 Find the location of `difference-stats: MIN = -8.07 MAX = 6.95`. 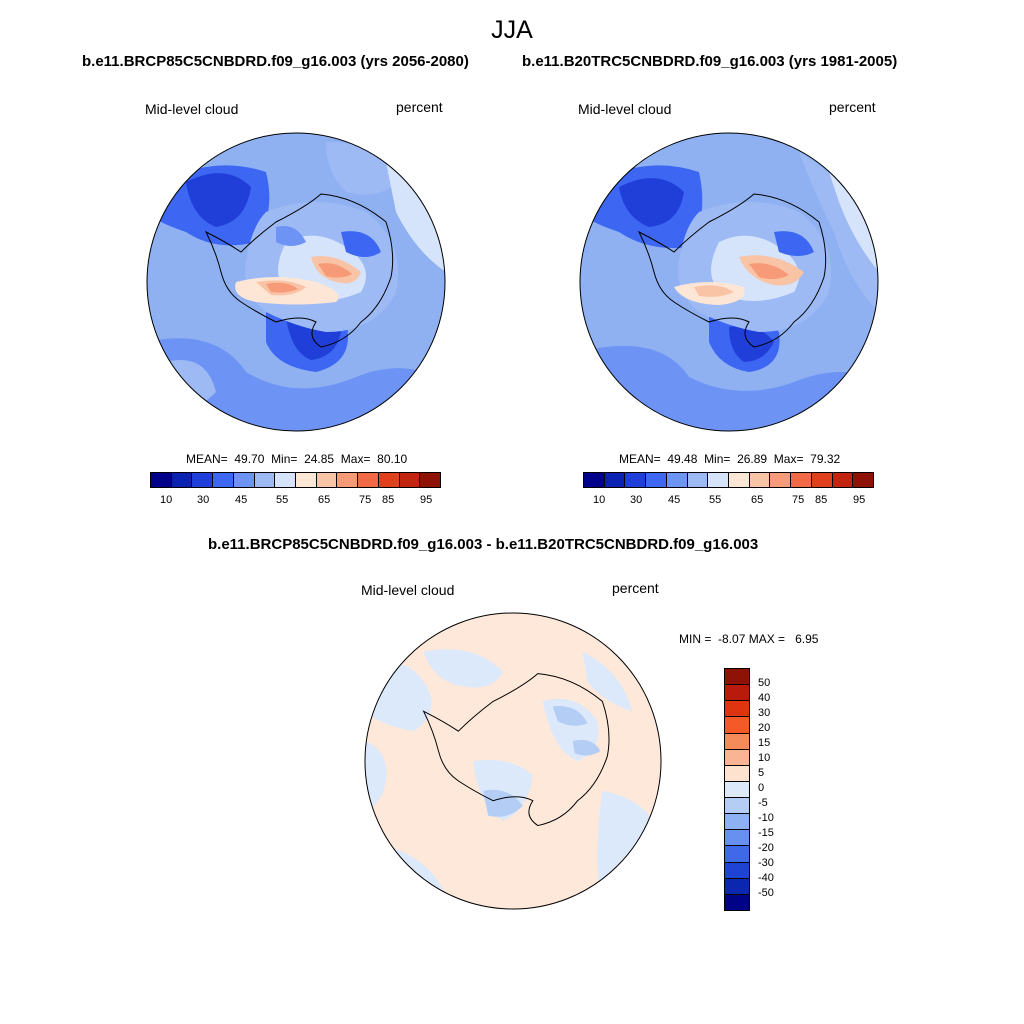

difference-stats: MIN = -8.07 MAX = 6.95 is located at coordinates (749, 639).